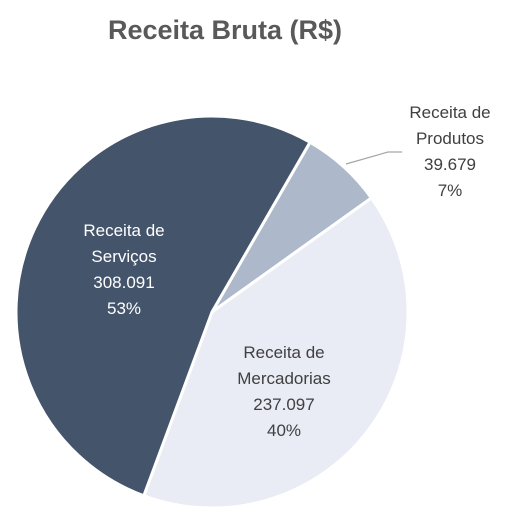  I want to click on percent-label: 53%, so click(124, 308).